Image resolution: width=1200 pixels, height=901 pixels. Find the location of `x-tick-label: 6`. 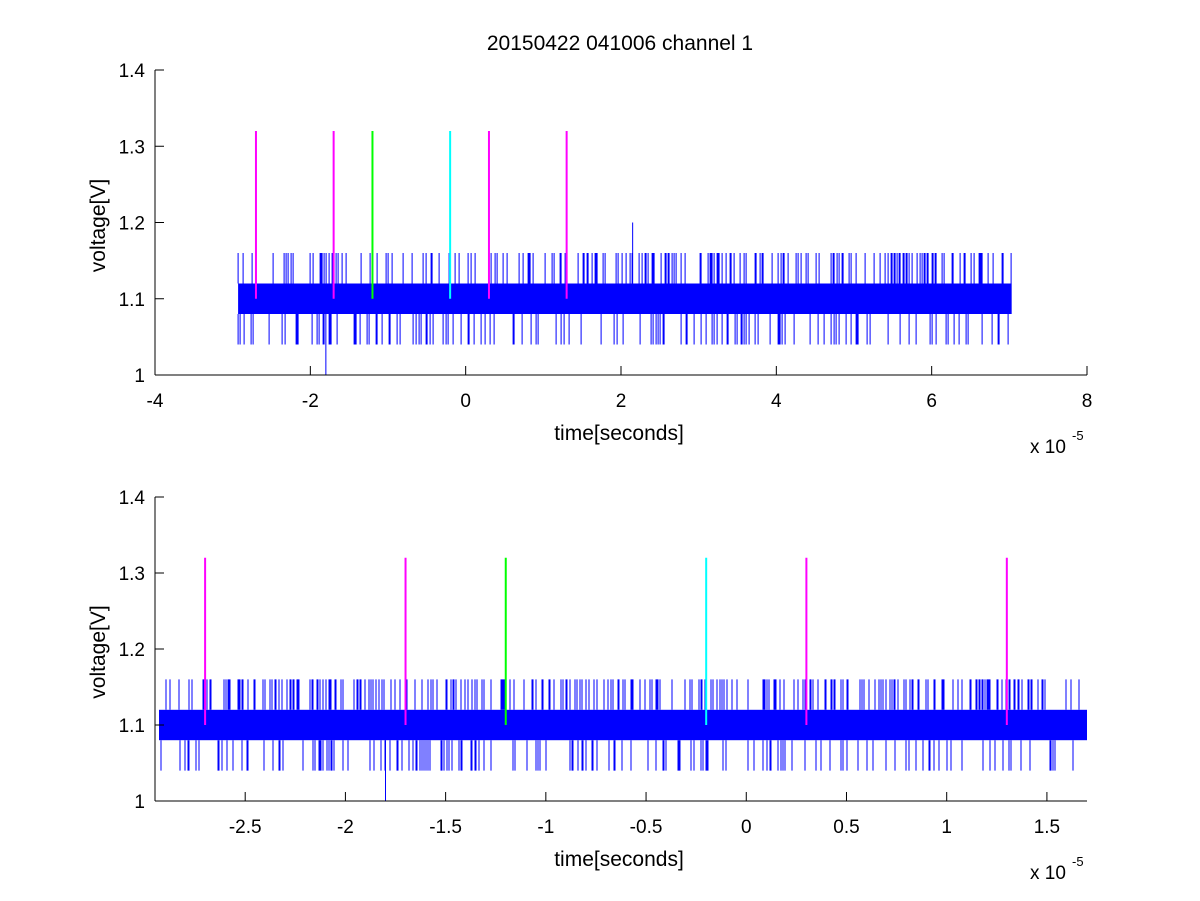

x-tick-label: 6 is located at coordinates (931, 401).